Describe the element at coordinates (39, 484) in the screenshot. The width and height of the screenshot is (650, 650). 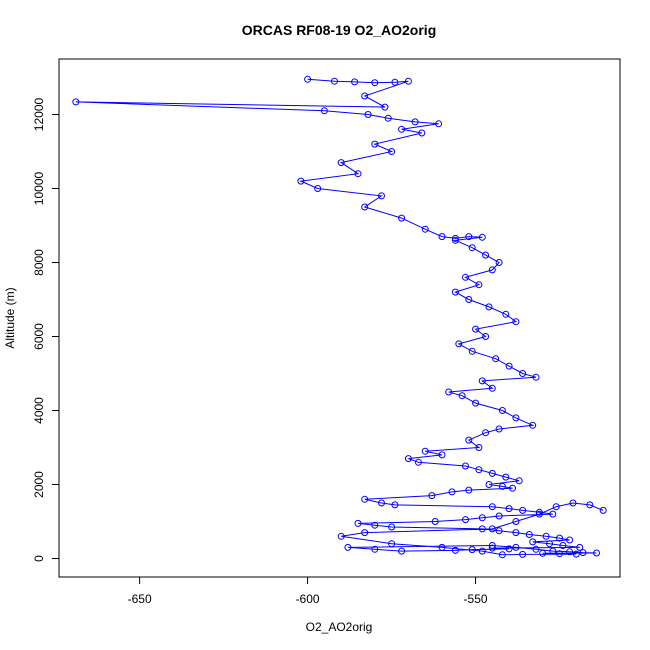
I see `y-tick-label: 2000` at that location.